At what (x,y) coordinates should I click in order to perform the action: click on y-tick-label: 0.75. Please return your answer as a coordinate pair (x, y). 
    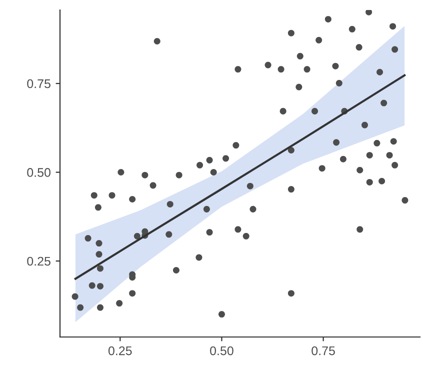
    Looking at the image, I should click on (38, 83).